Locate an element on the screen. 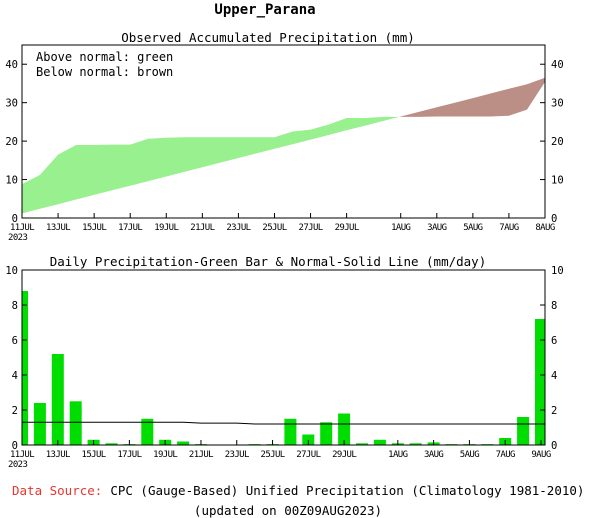  y-tick-label-right: 30 is located at coordinates (557, 104).